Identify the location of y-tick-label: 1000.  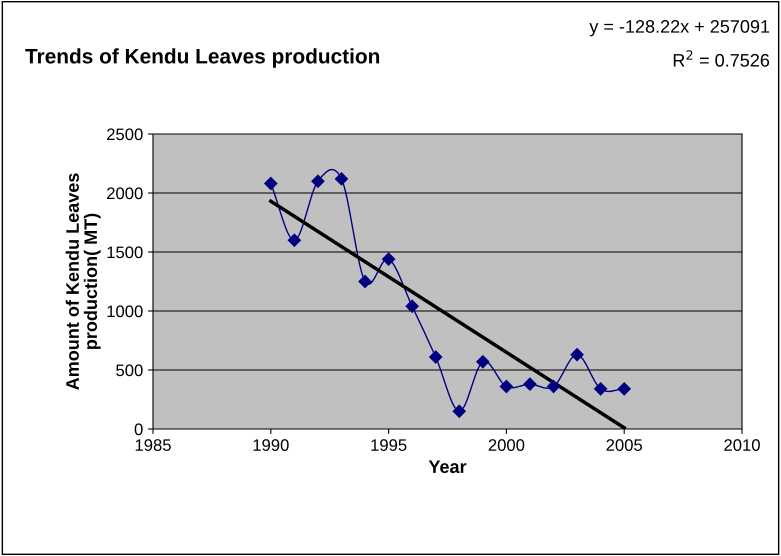
(125, 311).